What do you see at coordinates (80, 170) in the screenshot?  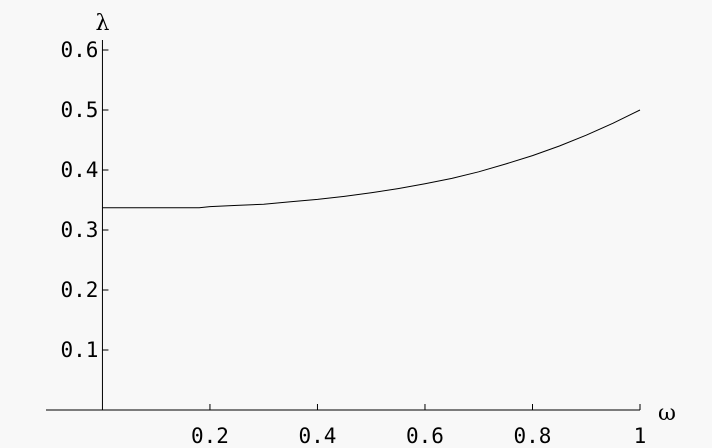 I see `y-tick-label: 0.4` at bounding box center [80, 170].